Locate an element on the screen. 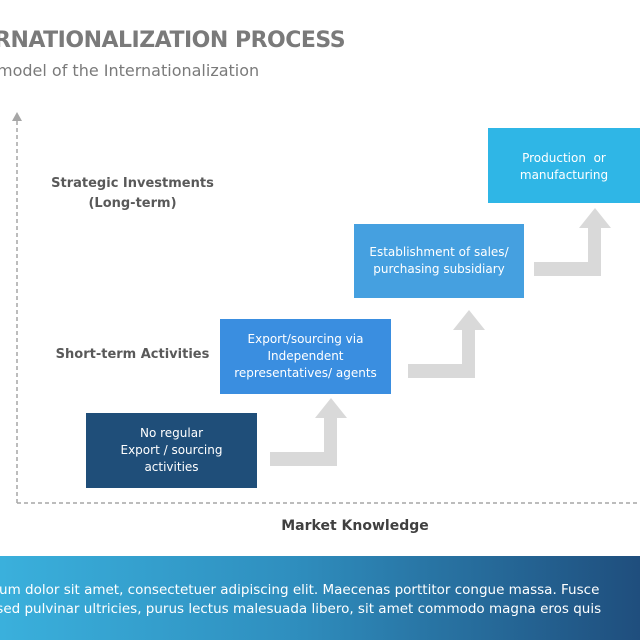 The height and width of the screenshot is (640, 640). step-text: representatives/ agents is located at coordinates (305, 373).